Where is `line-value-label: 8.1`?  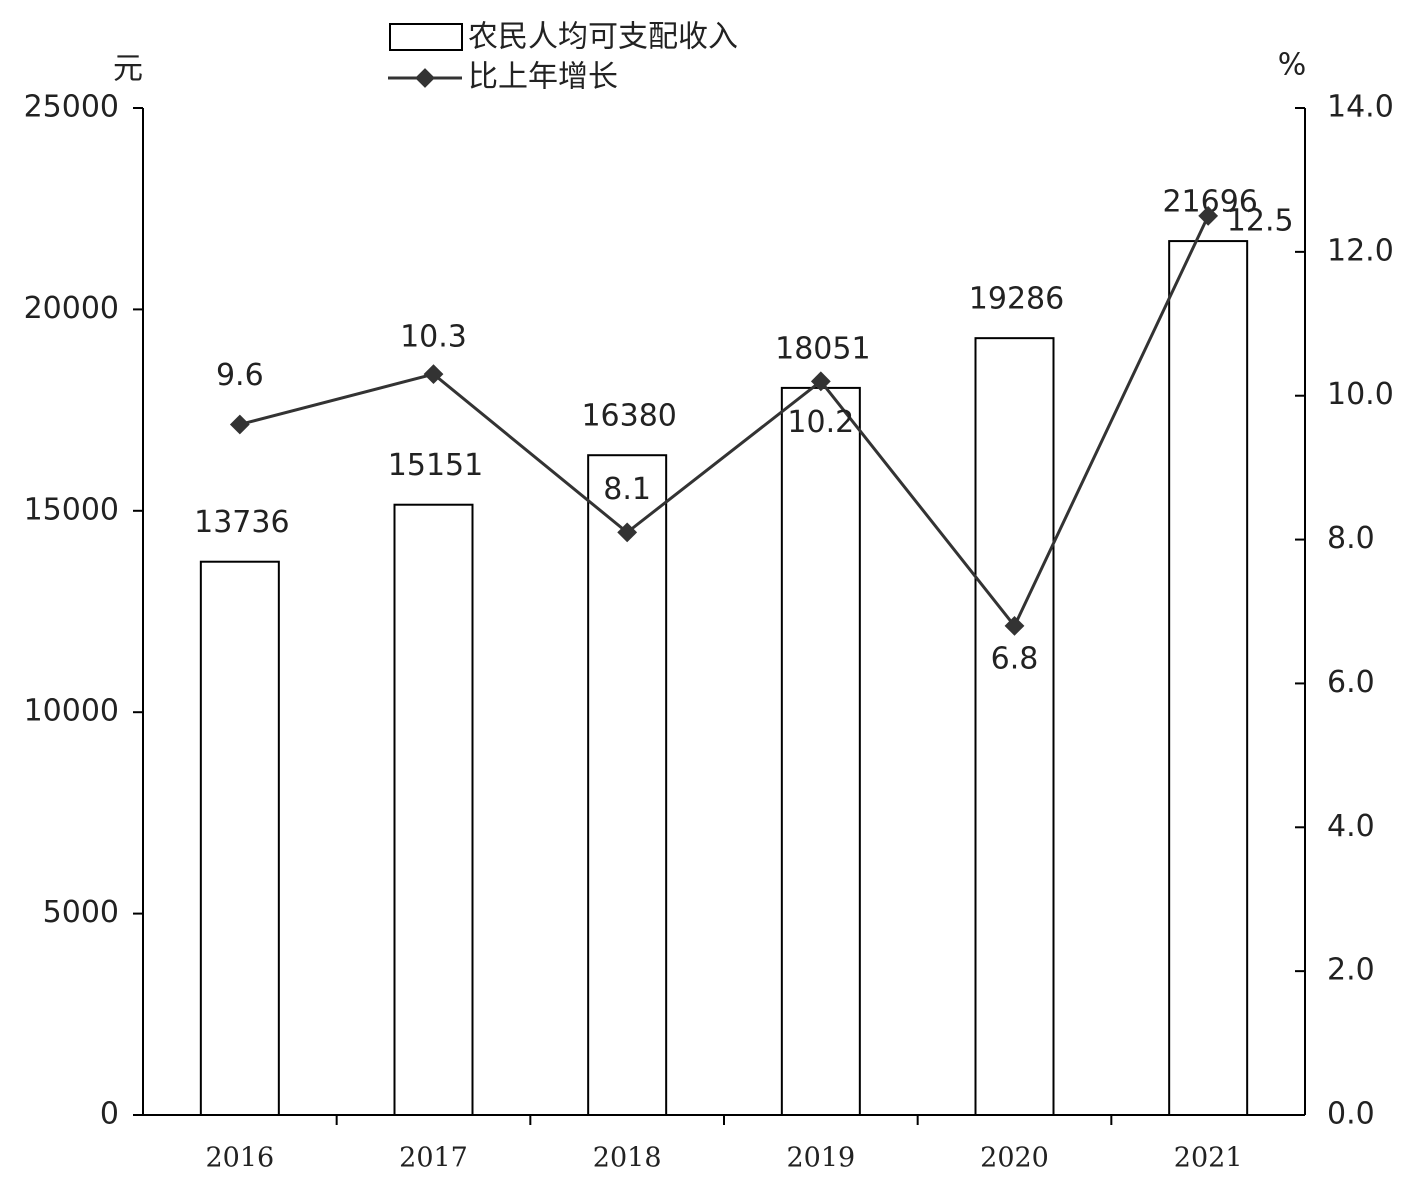
line-value-label: 8.1 is located at coordinates (627, 489).